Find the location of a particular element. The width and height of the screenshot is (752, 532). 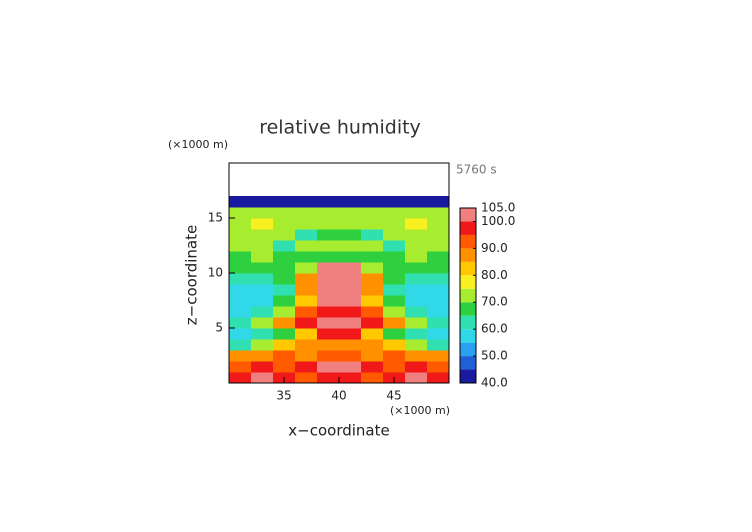

y-axis-label: z−coordinate is located at coordinates (192, 275).